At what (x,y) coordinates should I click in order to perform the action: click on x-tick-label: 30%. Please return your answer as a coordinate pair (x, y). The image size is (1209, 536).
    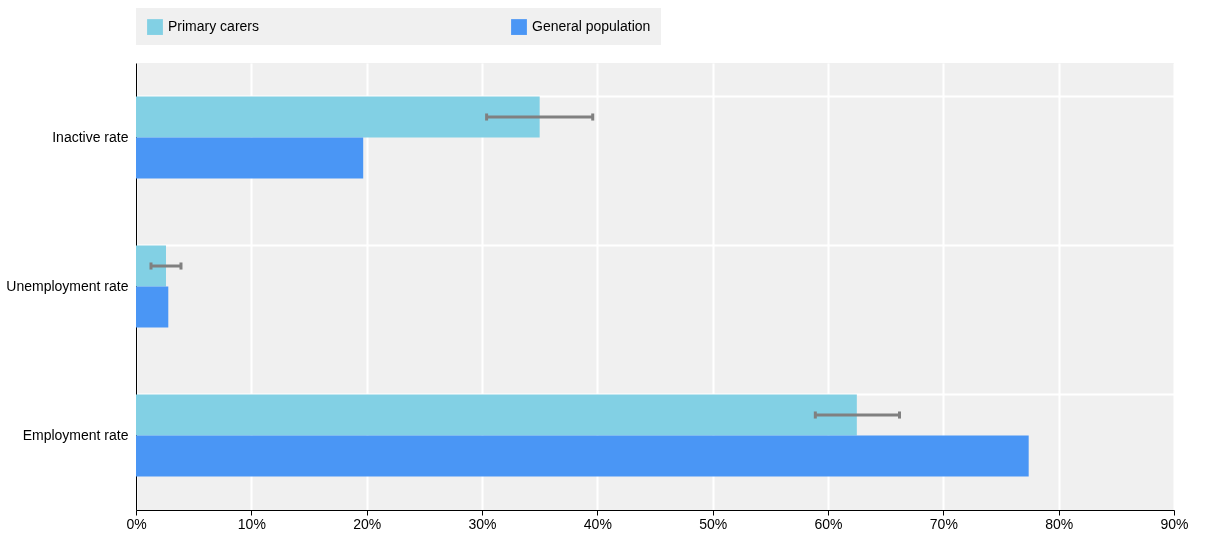
    Looking at the image, I should click on (482, 523).